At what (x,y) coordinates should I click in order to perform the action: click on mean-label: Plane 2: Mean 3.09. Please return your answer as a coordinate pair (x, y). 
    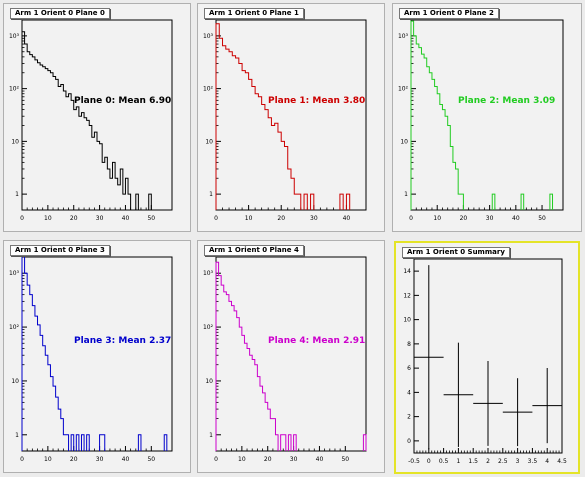
    Looking at the image, I should click on (507, 101).